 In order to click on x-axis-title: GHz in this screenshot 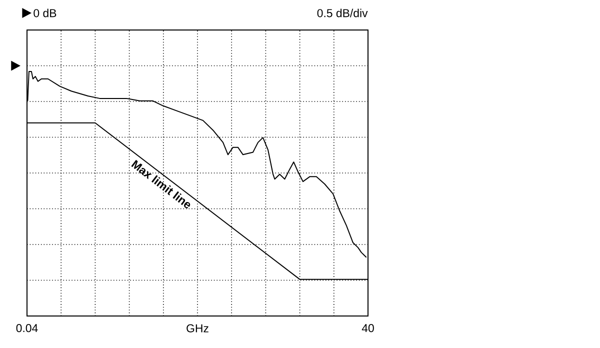, I will do `click(197, 328)`.